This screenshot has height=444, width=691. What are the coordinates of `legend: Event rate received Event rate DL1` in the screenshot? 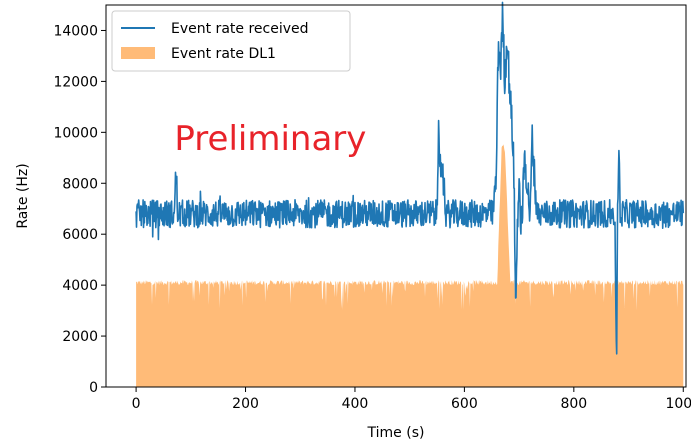 It's located at (231, 41).